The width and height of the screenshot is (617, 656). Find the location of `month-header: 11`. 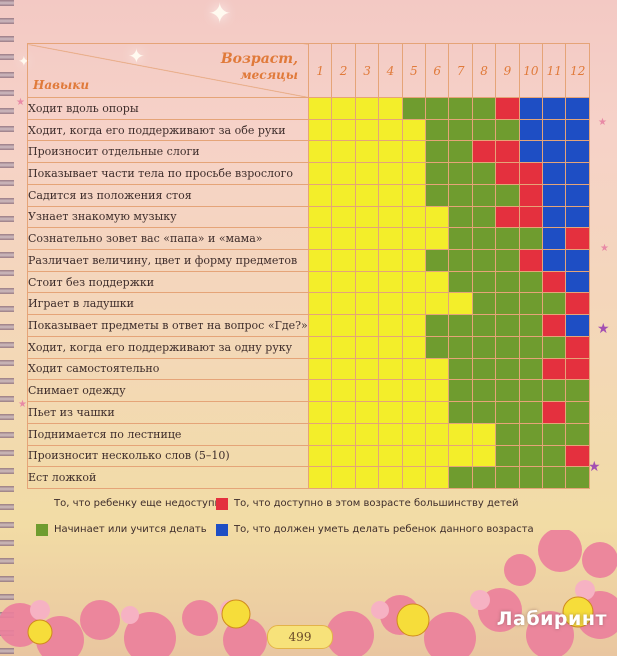

month-header: 11 is located at coordinates (554, 70).